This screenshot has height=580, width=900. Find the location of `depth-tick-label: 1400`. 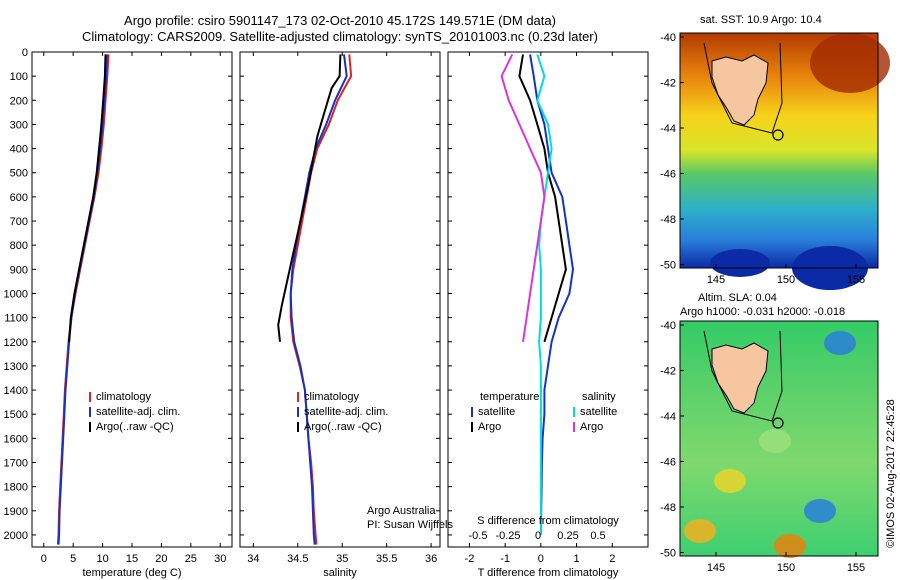

depth-tick-label: 1400 is located at coordinates (16, 391).